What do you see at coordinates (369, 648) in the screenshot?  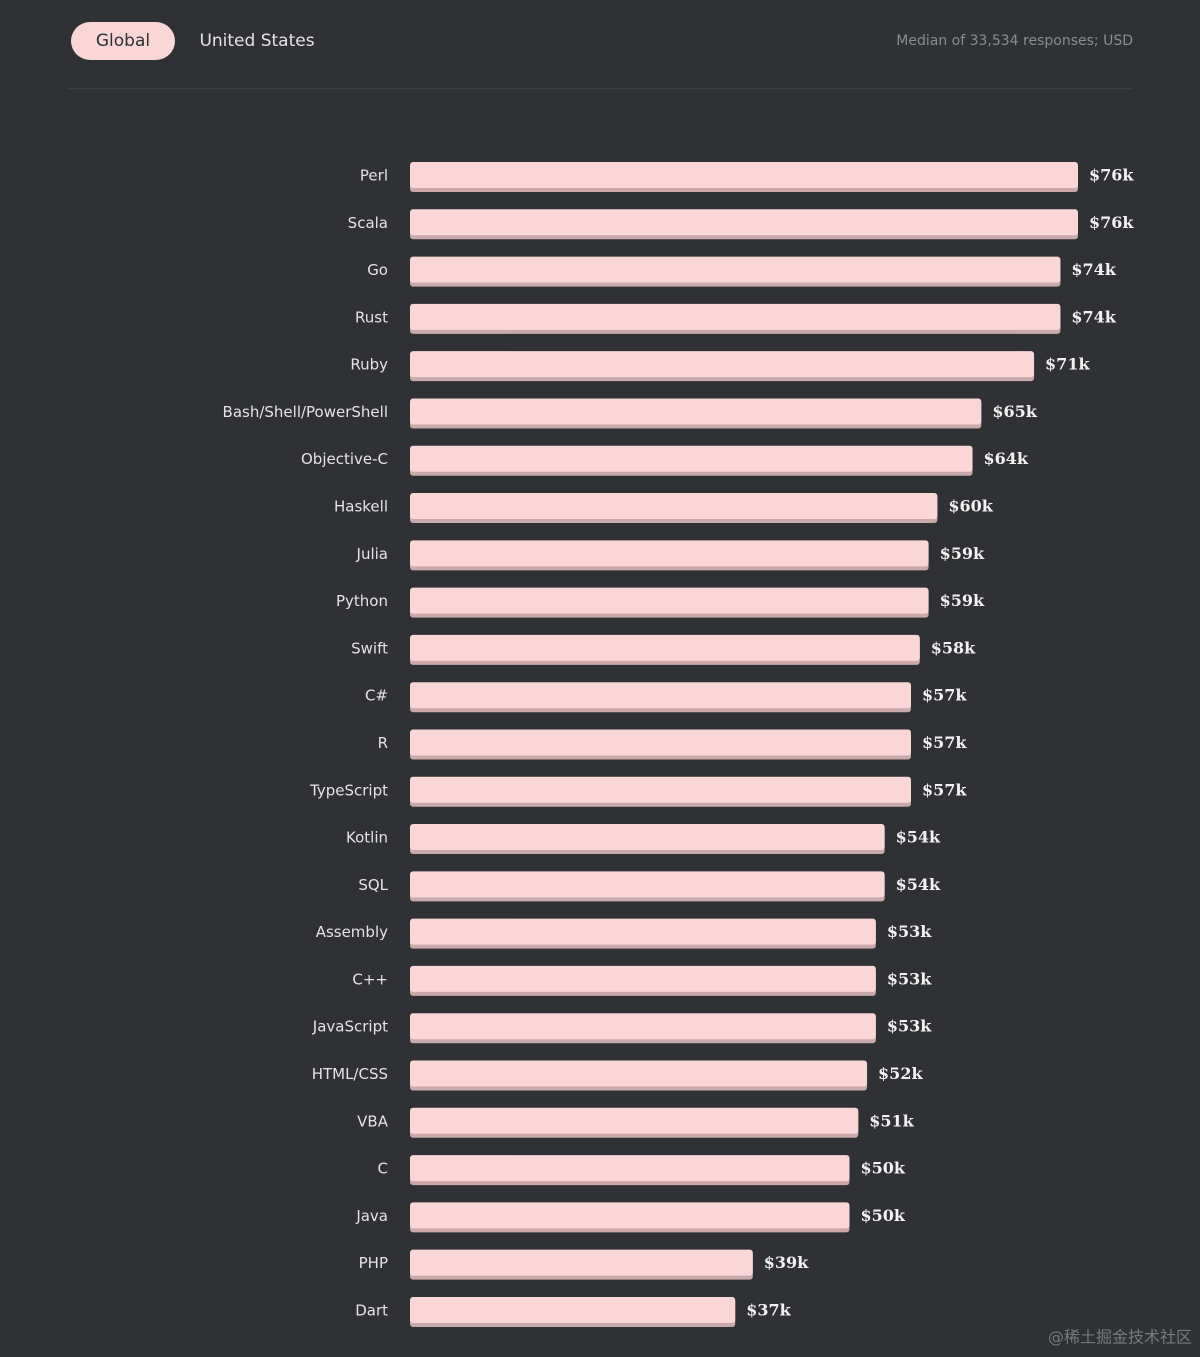 I see `category-label: Swift` at bounding box center [369, 648].